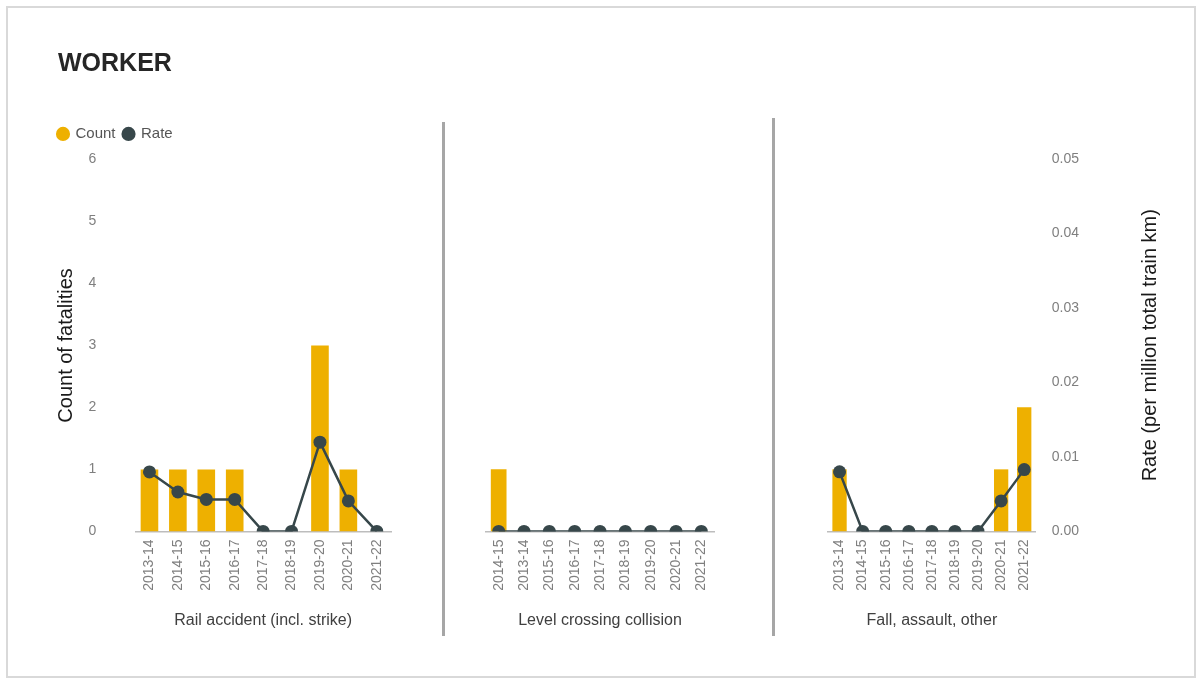 The width and height of the screenshot is (1200, 682). Describe the element at coordinates (1065, 306) in the screenshot. I see `y2-tick-label: 0.03` at that location.